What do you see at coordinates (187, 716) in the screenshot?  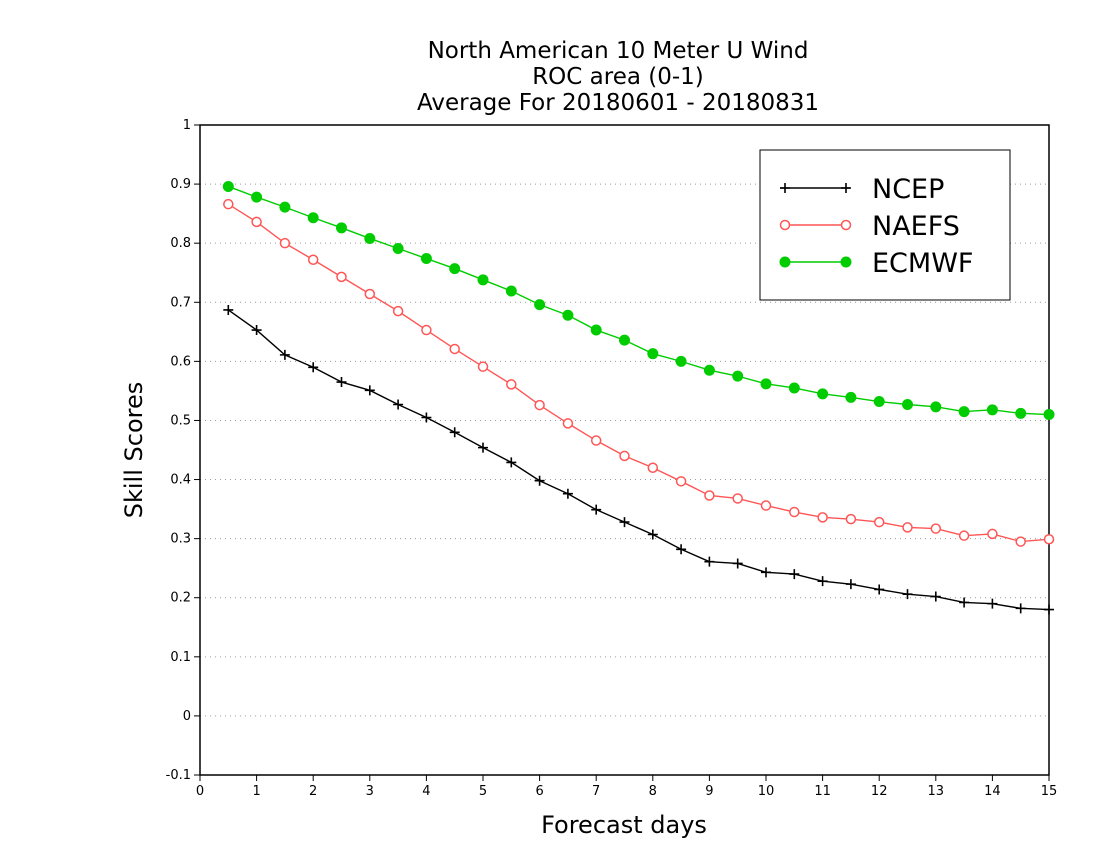 I see `y-tick-label: 0` at bounding box center [187, 716].